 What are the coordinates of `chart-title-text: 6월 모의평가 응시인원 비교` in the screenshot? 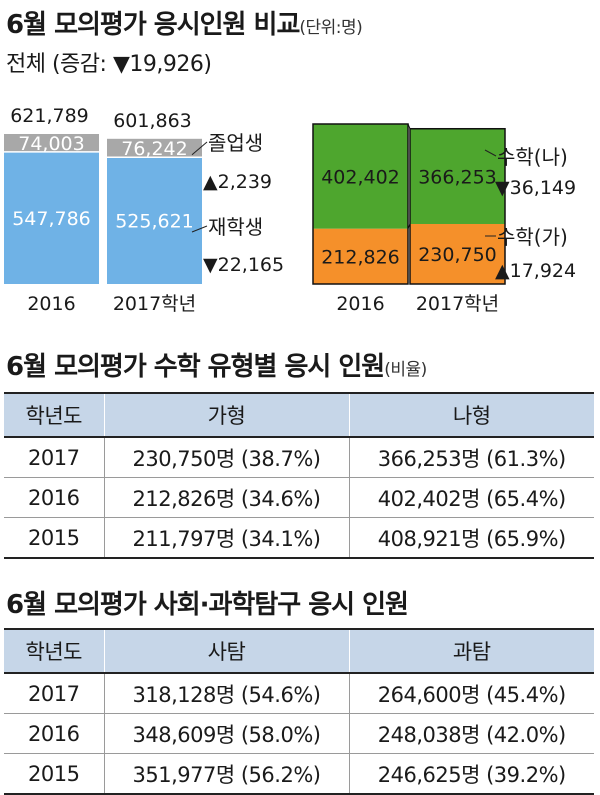 It's located at (153, 25).